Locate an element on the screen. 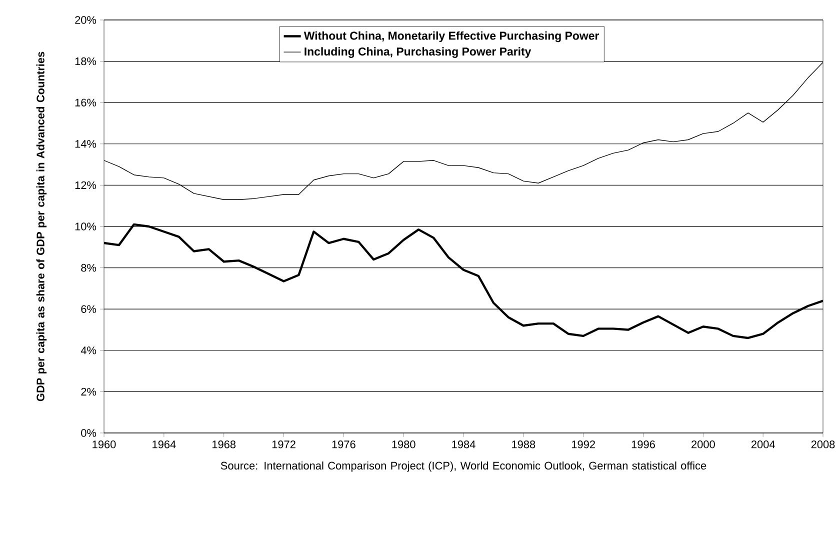 Image resolution: width=839 pixels, height=540 pixels. x-tick-label: 1996 is located at coordinates (643, 444).